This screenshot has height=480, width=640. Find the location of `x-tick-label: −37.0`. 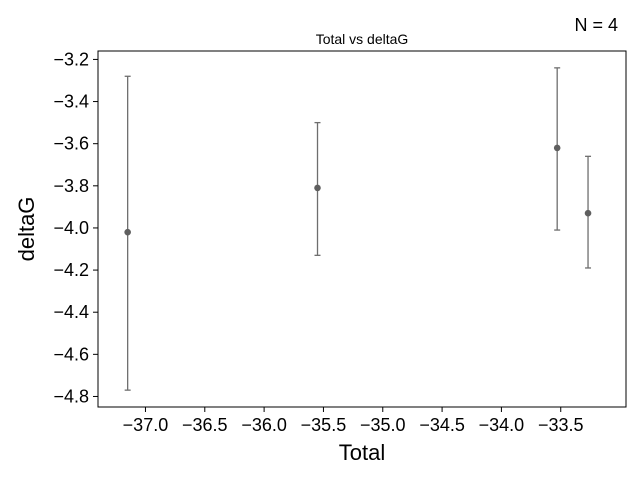

x-tick-label: −37.0 is located at coordinates (146, 425).